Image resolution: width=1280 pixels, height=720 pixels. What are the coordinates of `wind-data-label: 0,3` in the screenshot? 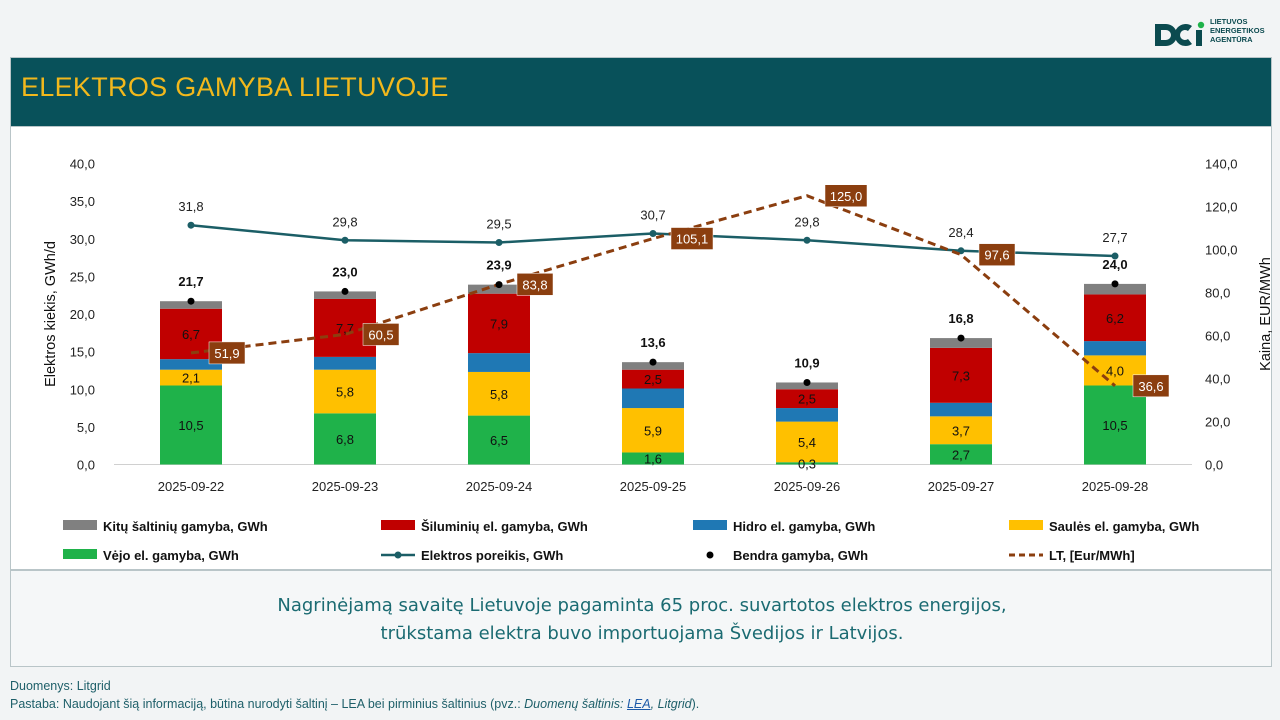 It's located at (807, 464).